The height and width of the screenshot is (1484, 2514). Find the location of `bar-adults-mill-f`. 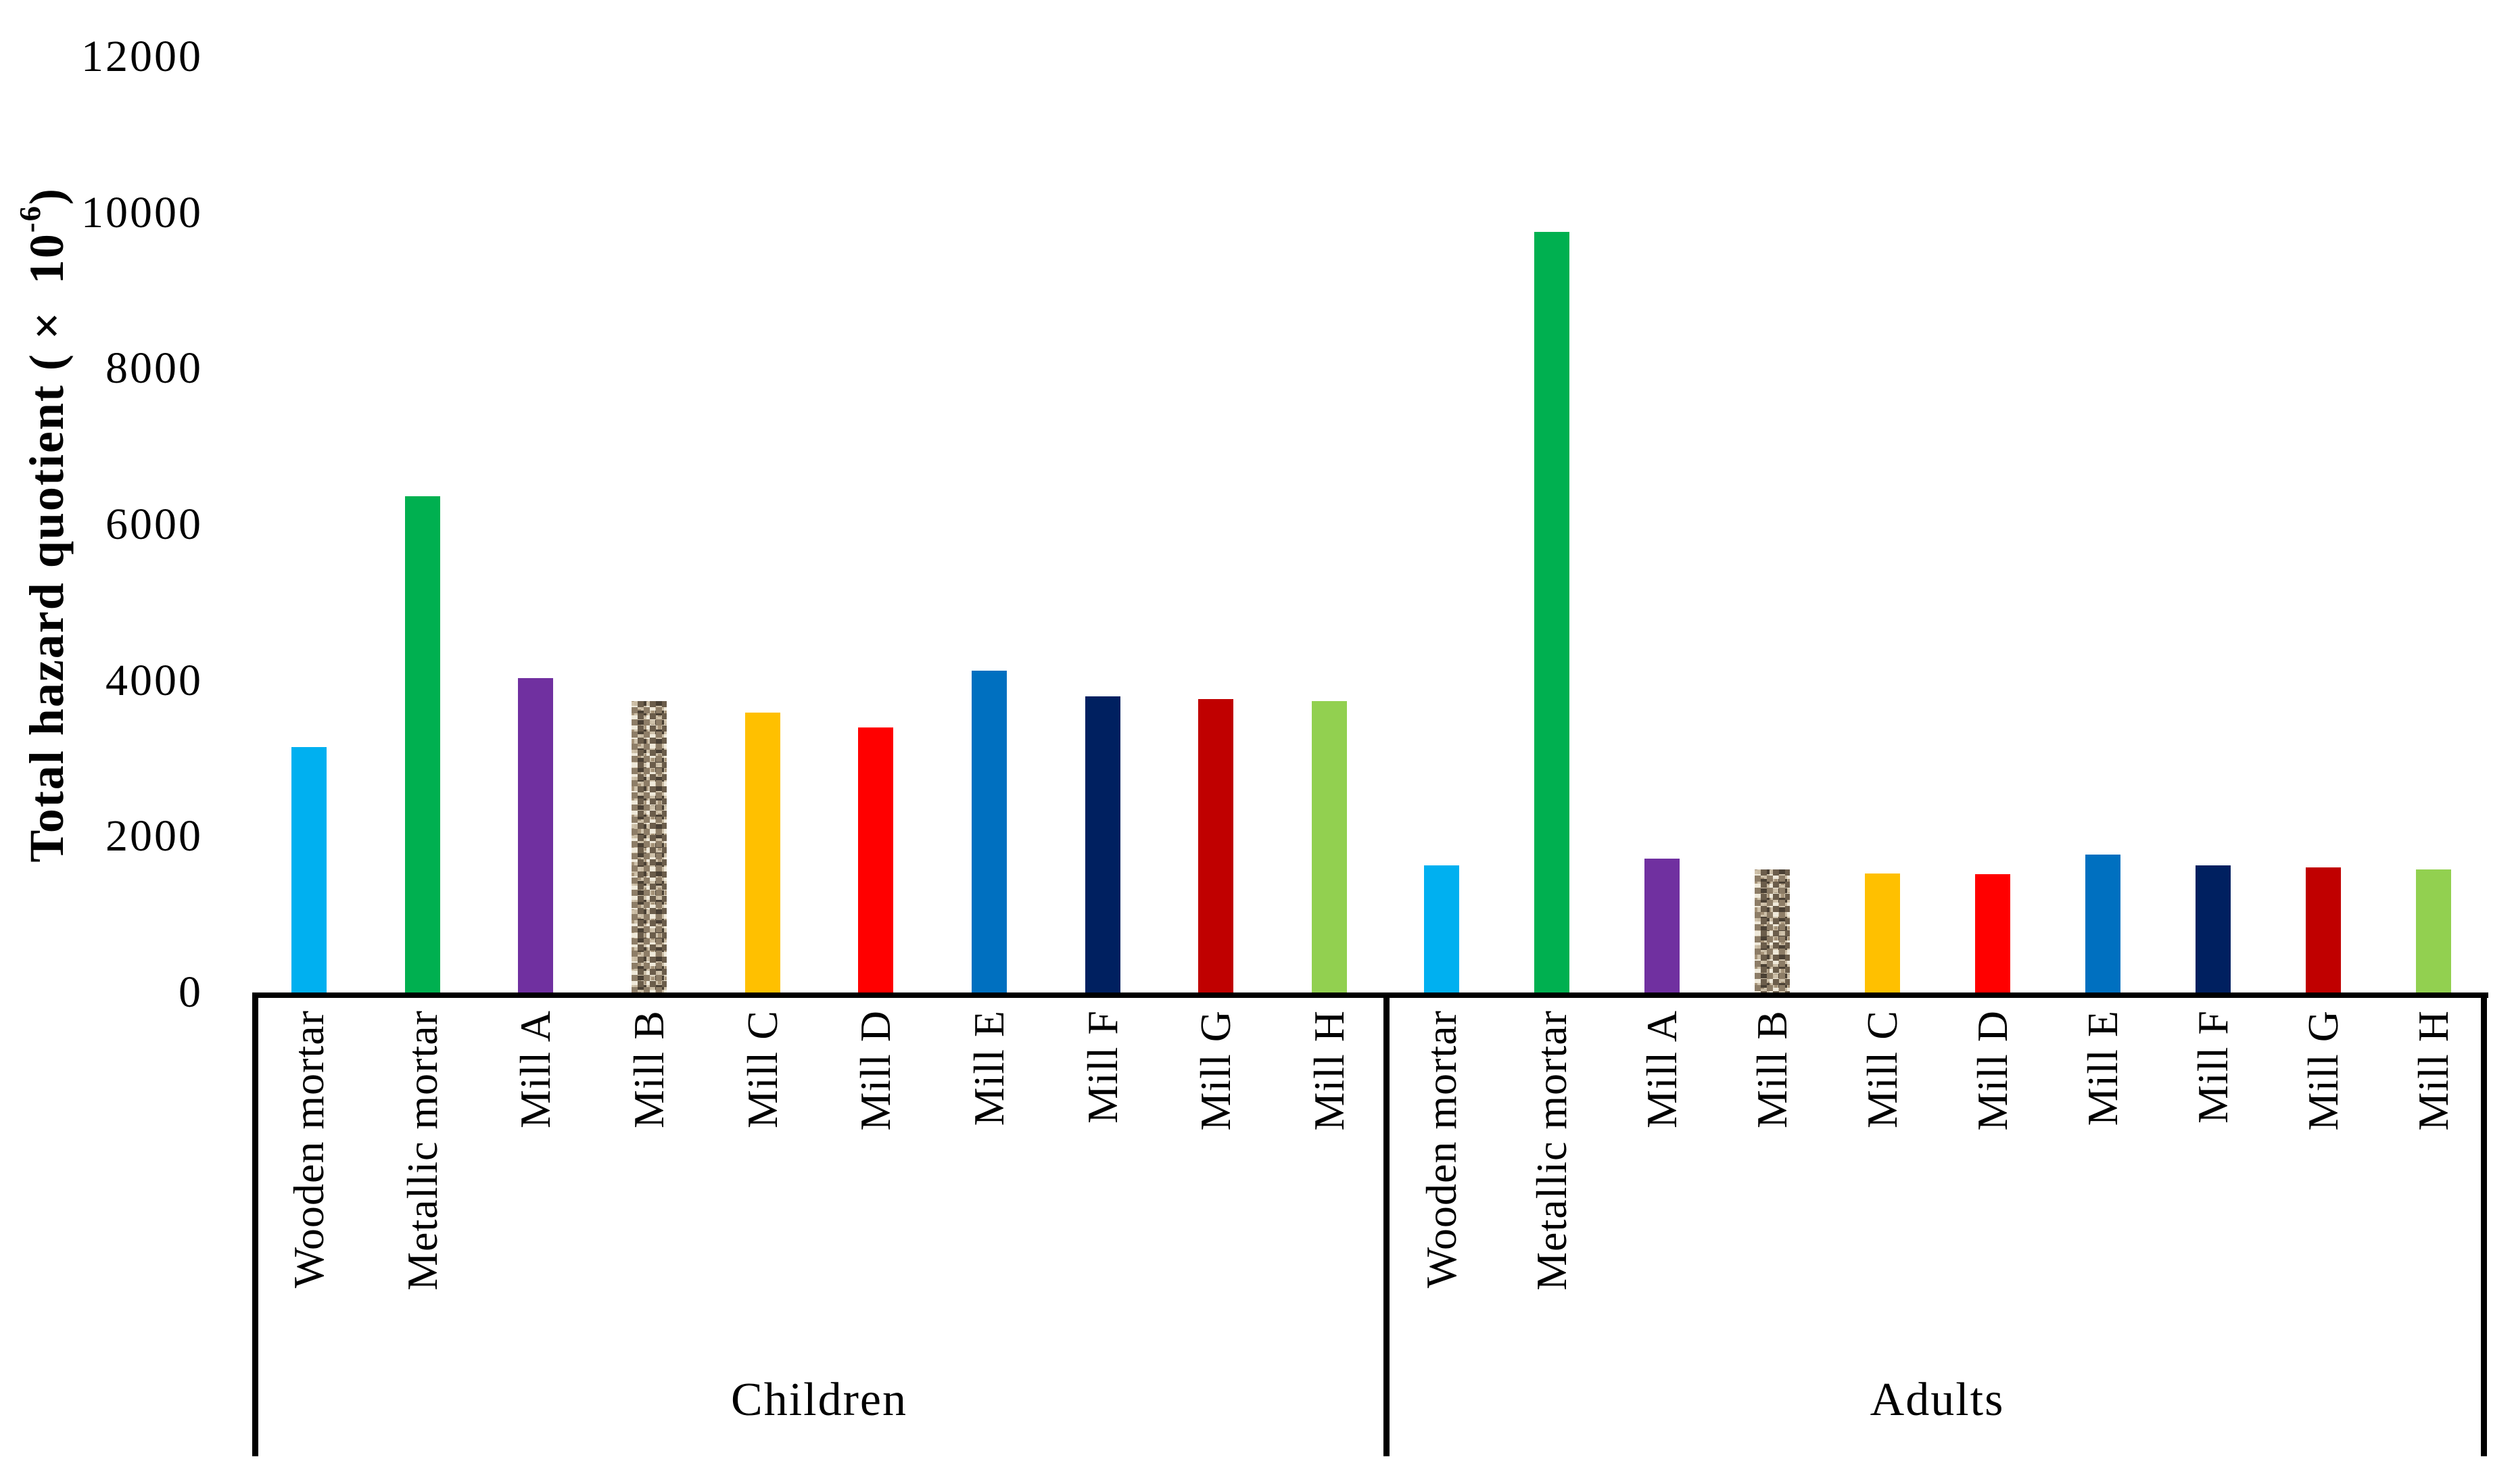

bar-adults-mill-f is located at coordinates (2213, 929).